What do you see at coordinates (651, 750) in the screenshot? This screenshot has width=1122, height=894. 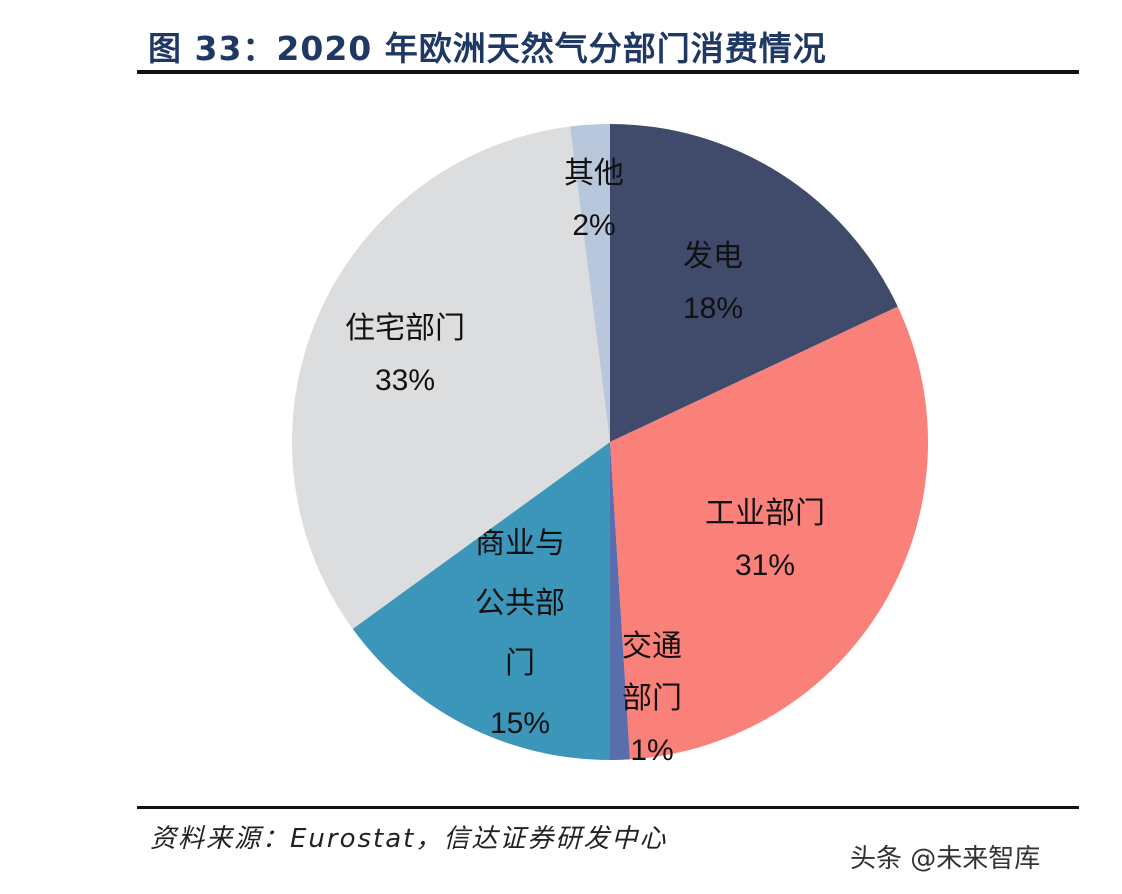 I see `slice-value-label: 1%` at bounding box center [651, 750].